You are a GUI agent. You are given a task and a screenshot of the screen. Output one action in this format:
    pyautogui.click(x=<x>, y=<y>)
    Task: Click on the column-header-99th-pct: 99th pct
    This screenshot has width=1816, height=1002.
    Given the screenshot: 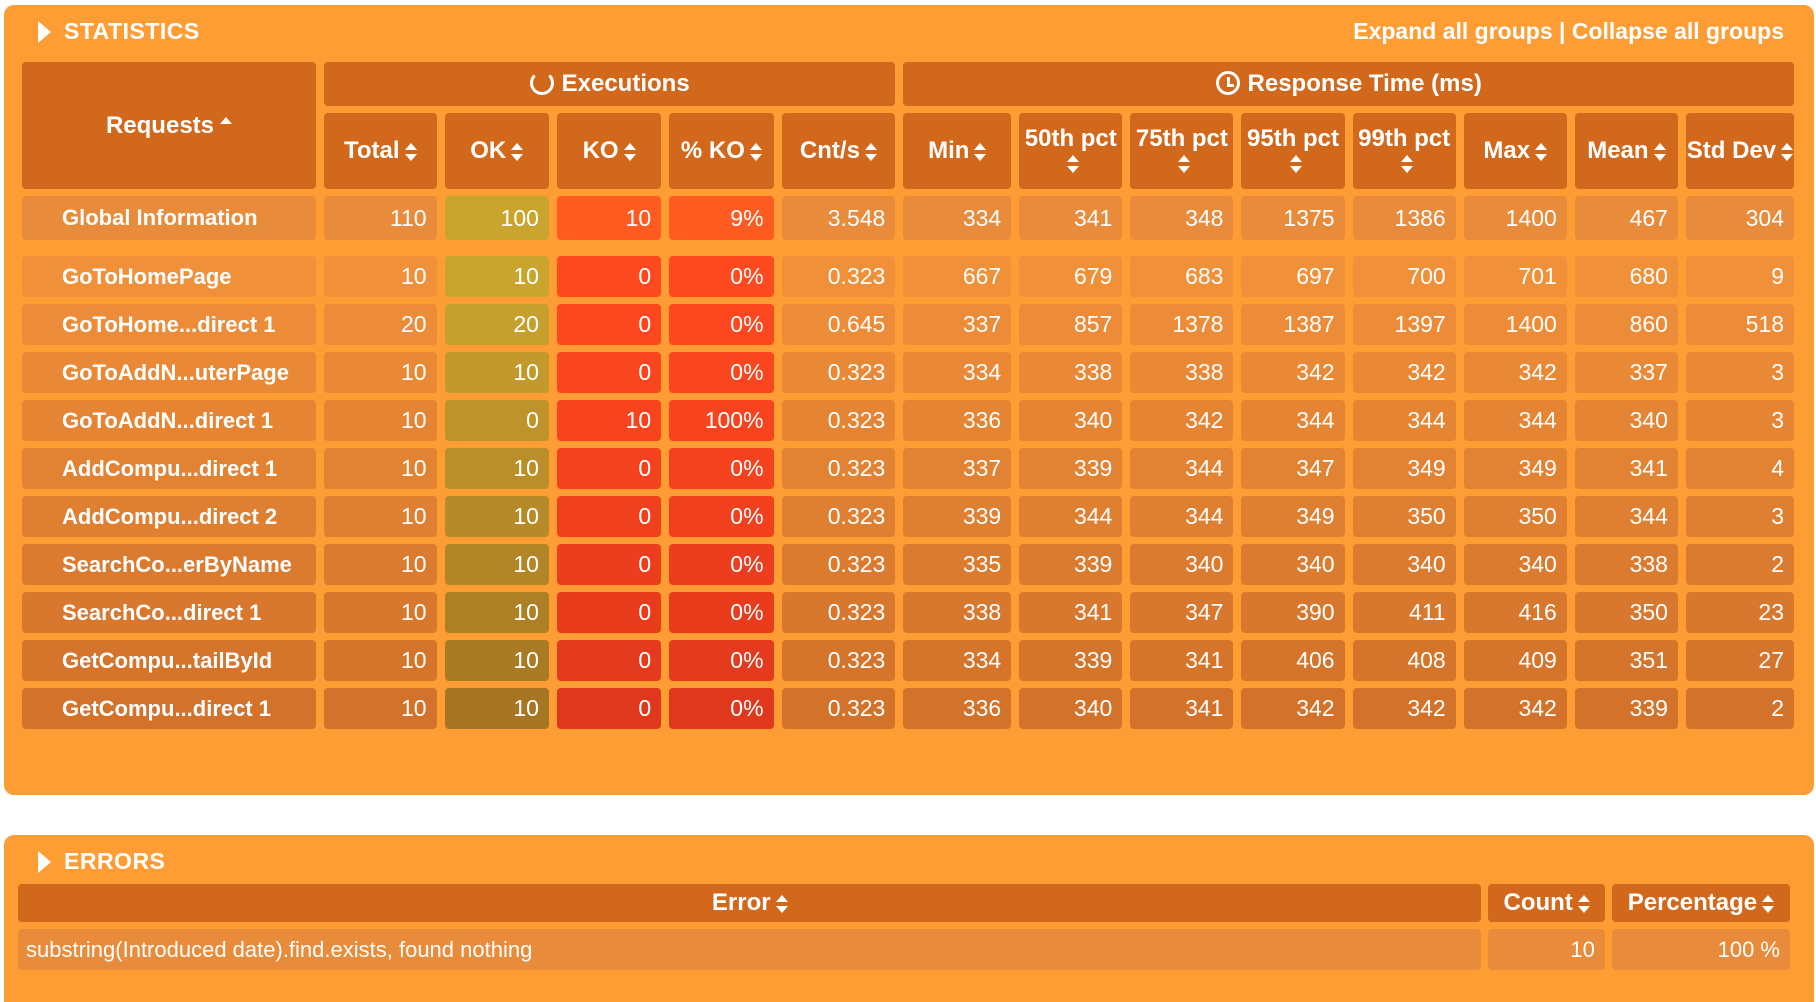 What is the action you would take?
    pyautogui.click(x=1404, y=151)
    